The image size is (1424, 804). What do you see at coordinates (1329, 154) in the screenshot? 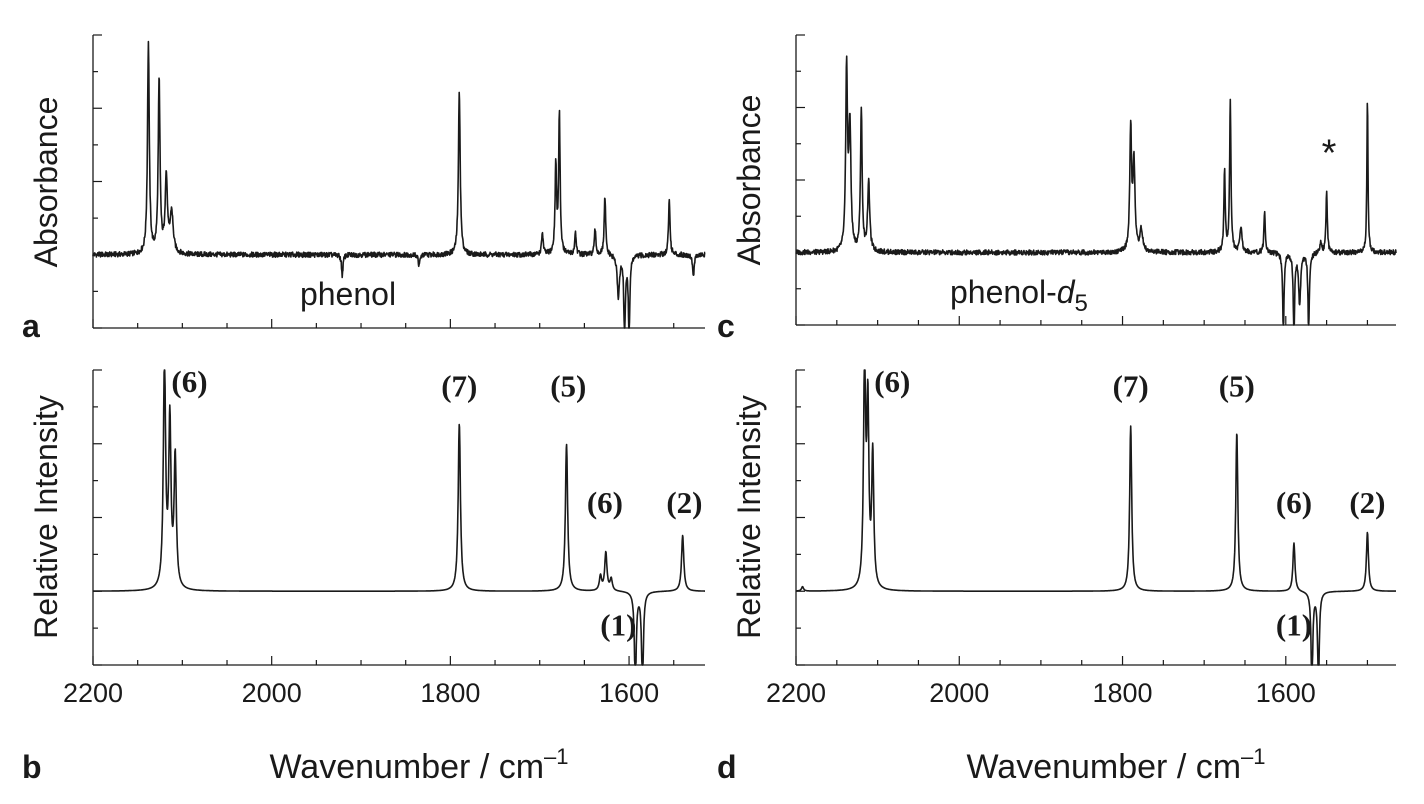
I see `asterisk-annotation: *` at bounding box center [1329, 154].